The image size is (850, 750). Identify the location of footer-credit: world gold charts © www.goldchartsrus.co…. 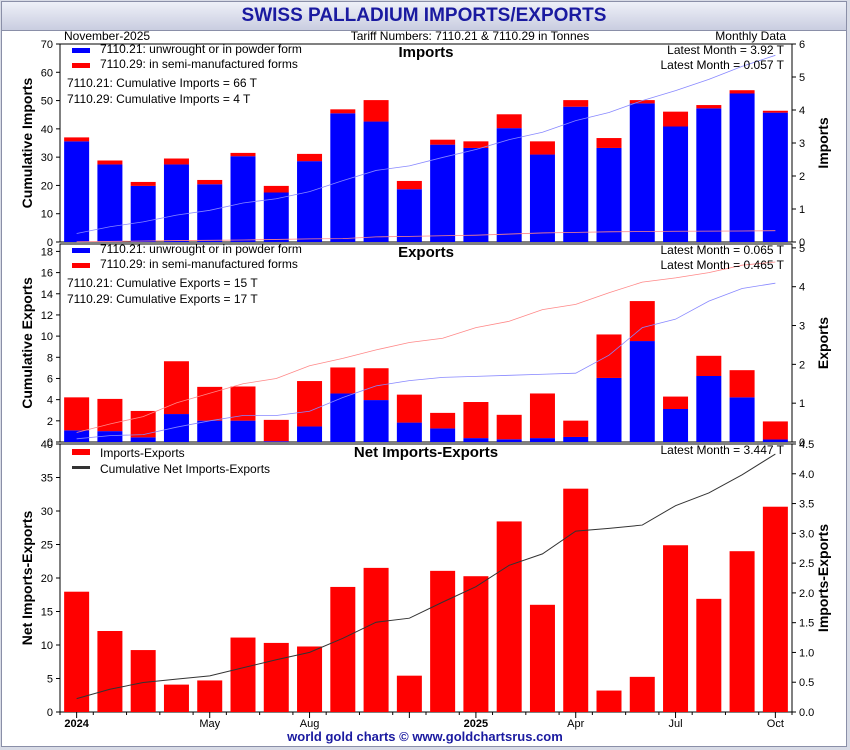
(425, 736).